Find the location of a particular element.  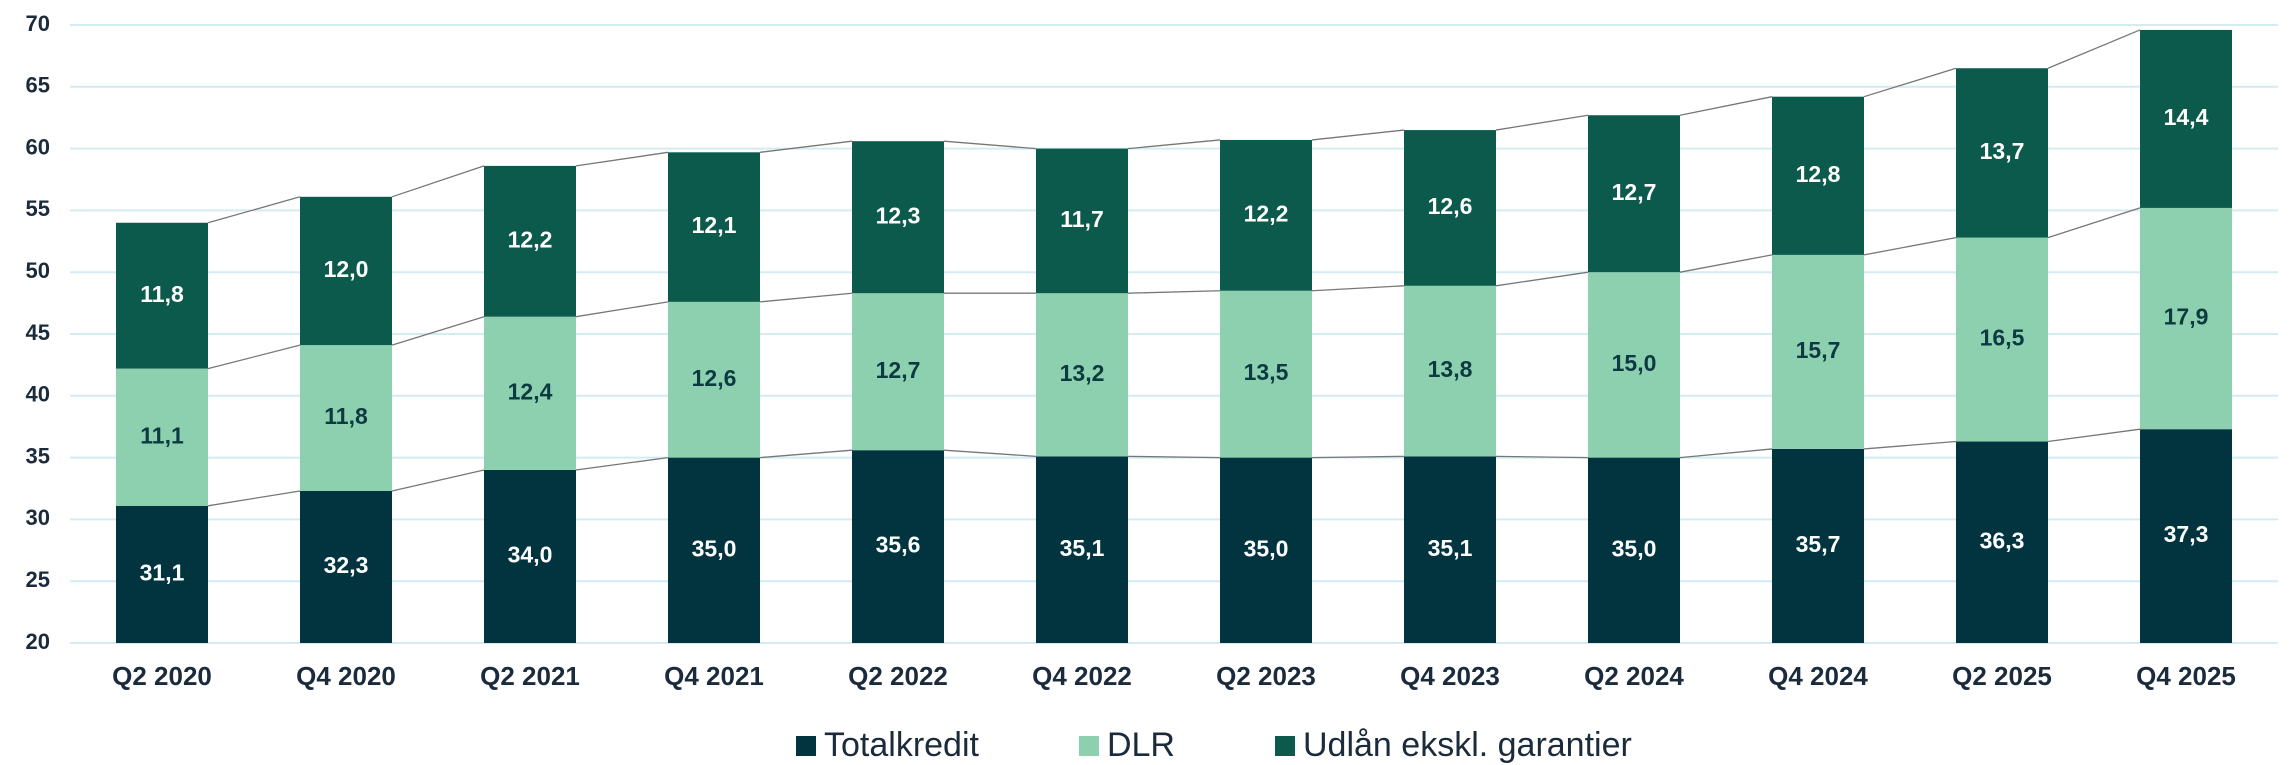

data-label: 34,0 is located at coordinates (530, 555).